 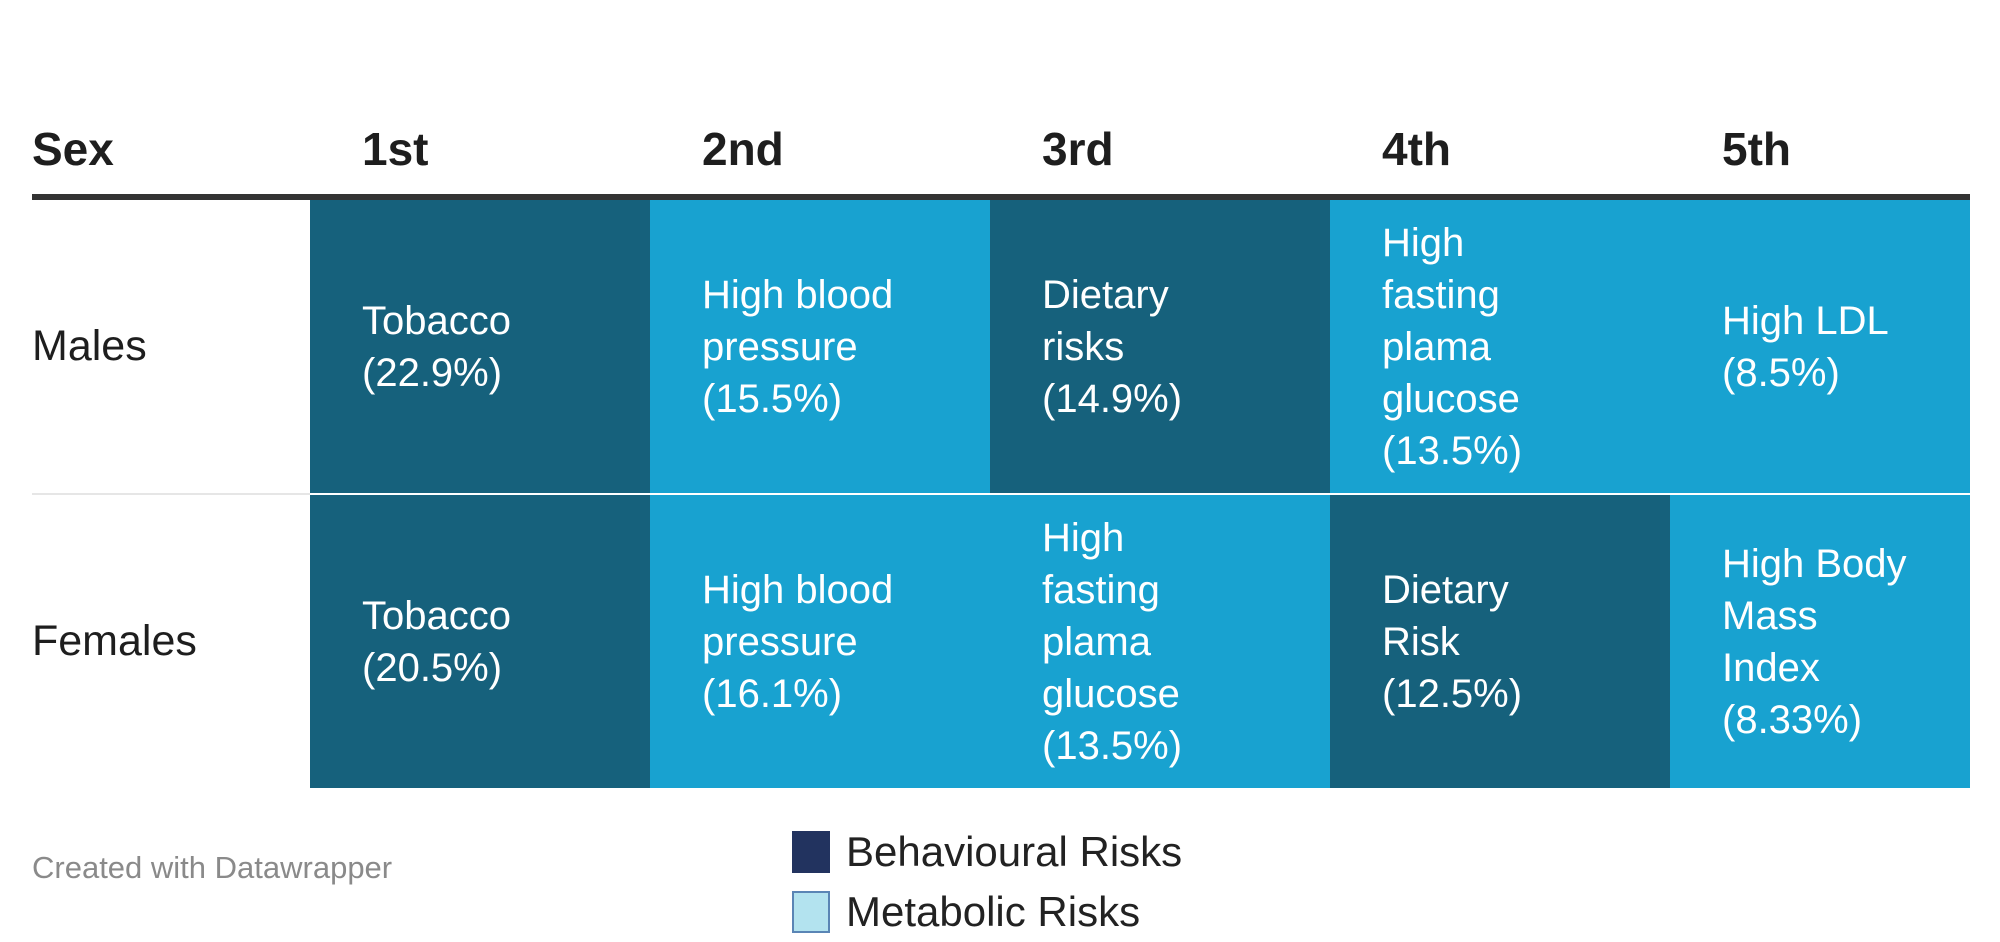 I want to click on legend-item-metabolic: Metabolic Risks, so click(x=987, y=912).